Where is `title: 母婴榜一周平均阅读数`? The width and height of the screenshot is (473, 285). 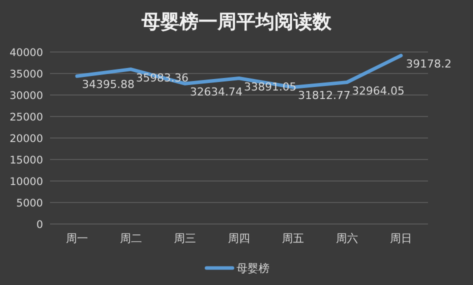 title: 母婴榜一周平均阅读数 is located at coordinates (237, 22).